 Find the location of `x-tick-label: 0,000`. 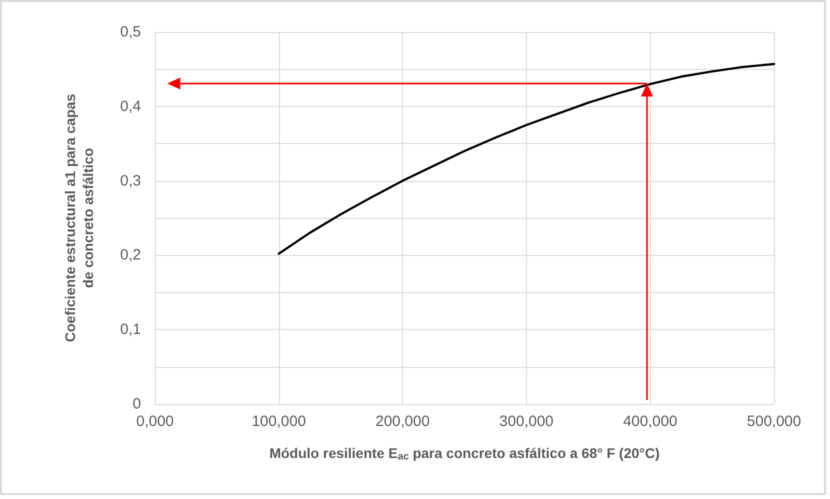

x-tick-label: 0,000 is located at coordinates (155, 421).